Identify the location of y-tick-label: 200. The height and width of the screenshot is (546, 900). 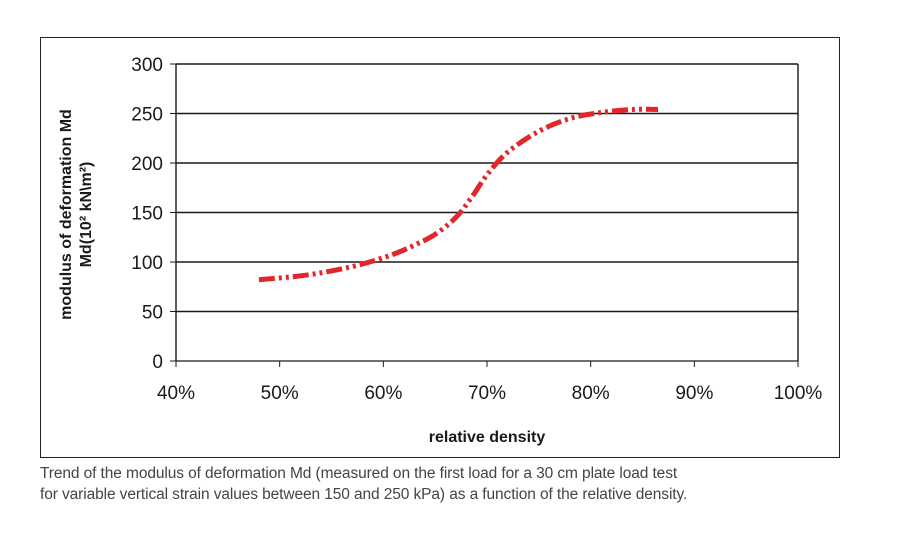
(147, 164).